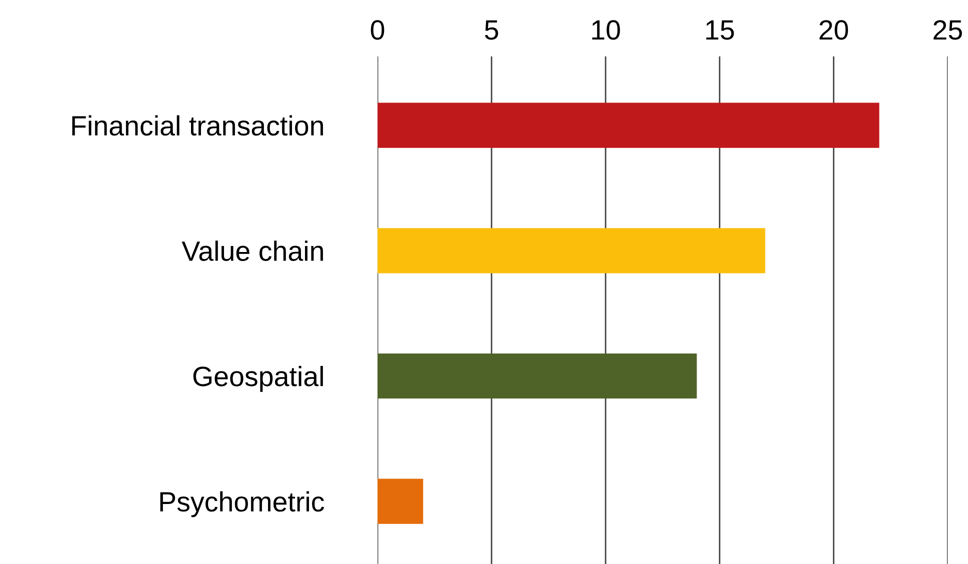 The width and height of the screenshot is (968, 564). I want to click on x-tick-label: 10, so click(606, 30).